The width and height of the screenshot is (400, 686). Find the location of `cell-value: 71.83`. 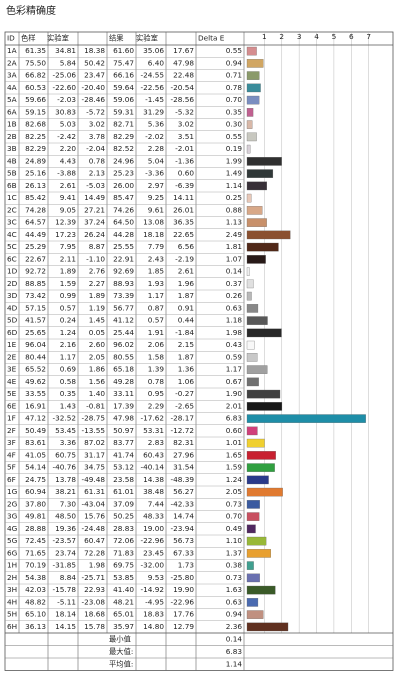

cell-value: 71.83 is located at coordinates (123, 552).